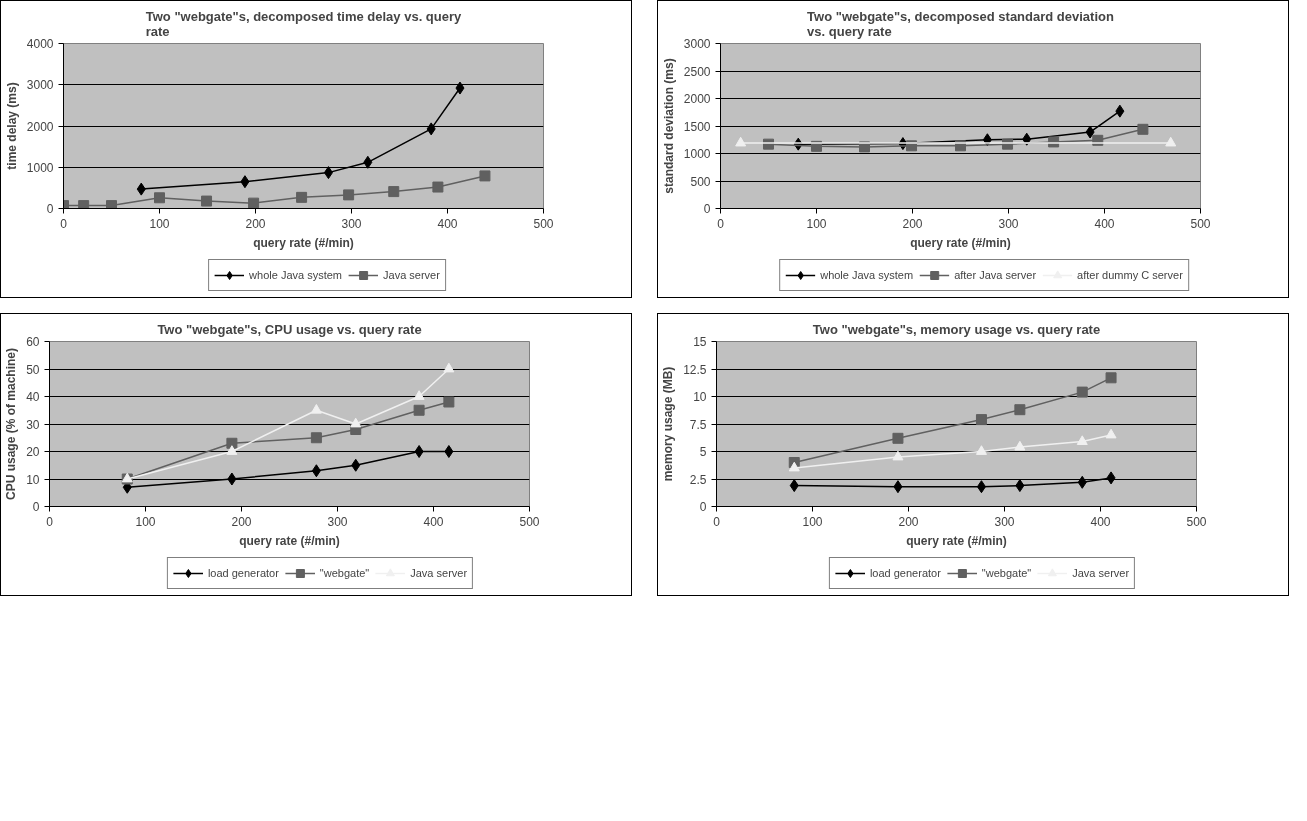 This screenshot has width=1307, height=821. Describe the element at coordinates (697, 71) in the screenshot. I see `y-tick-label: 2500` at that location.